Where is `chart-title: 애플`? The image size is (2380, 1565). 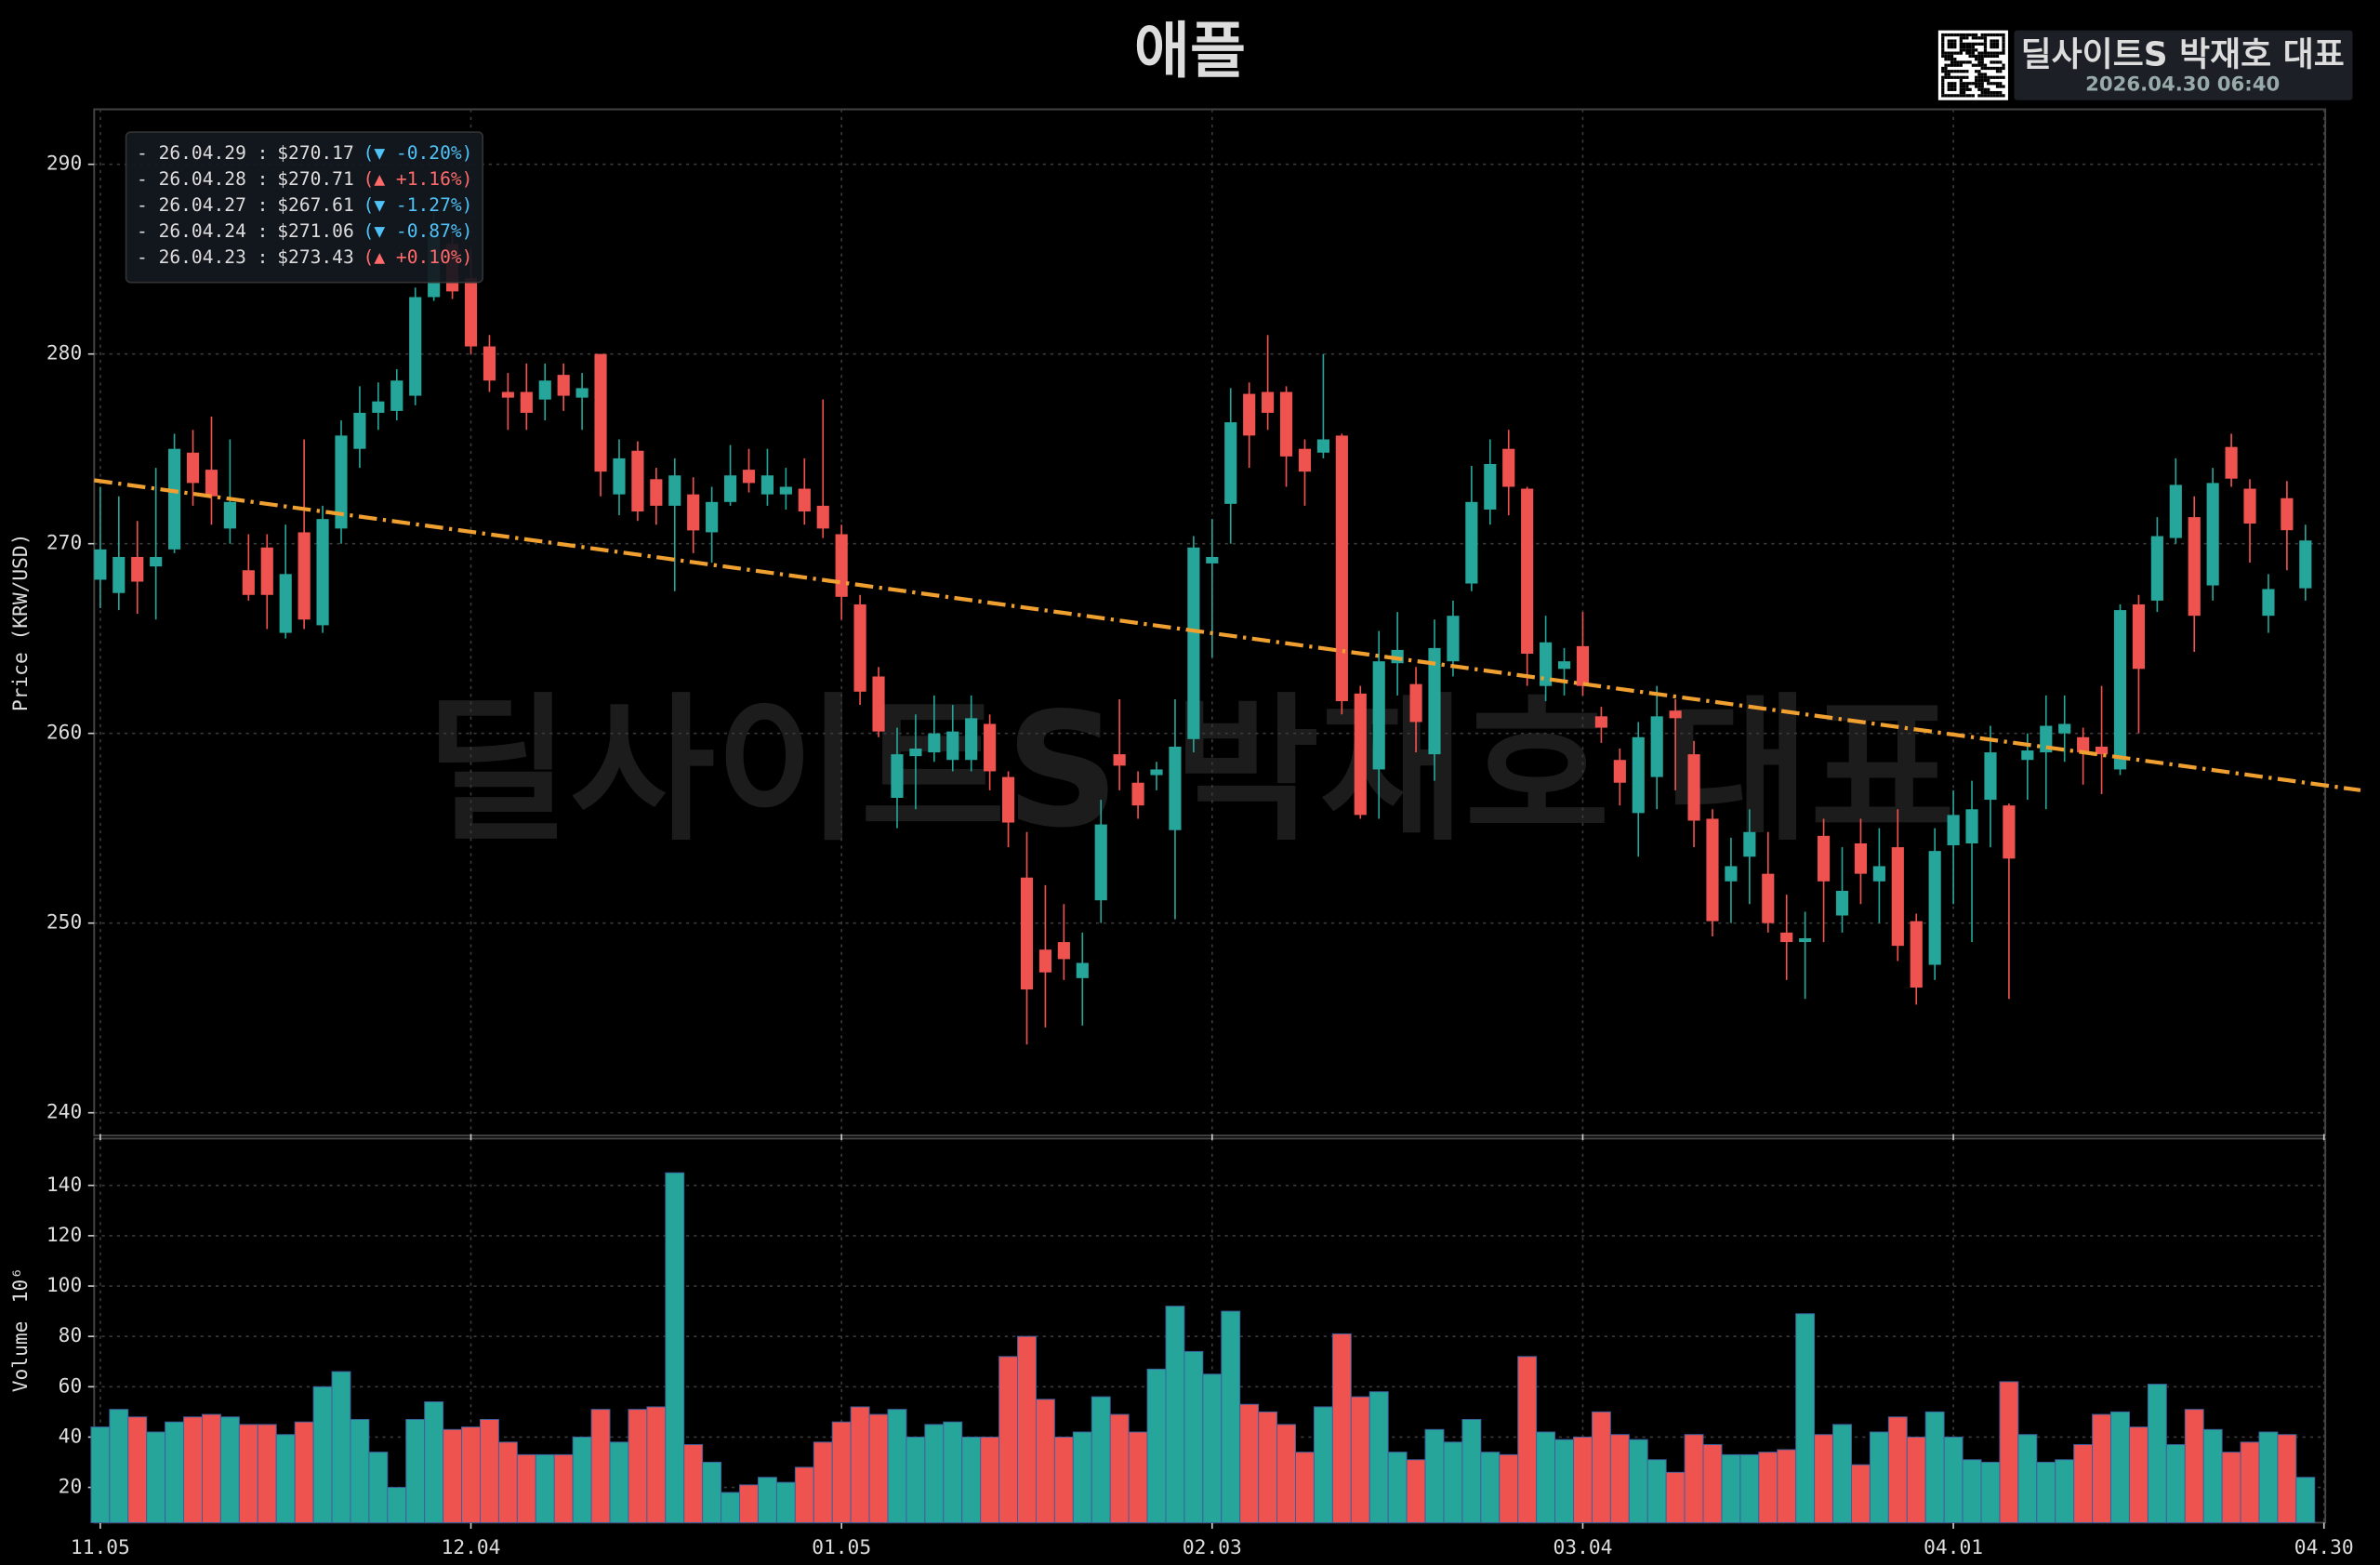 chart-title: 애플 is located at coordinates (1190, 51).